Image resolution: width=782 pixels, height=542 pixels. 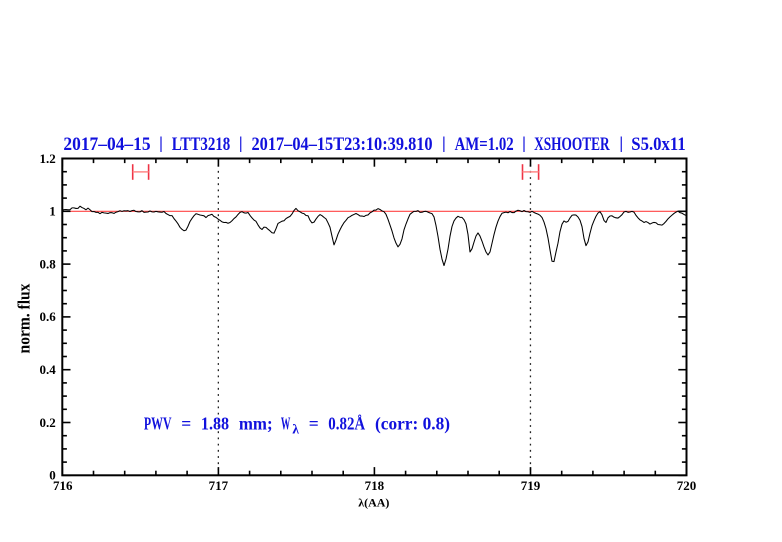 What do you see at coordinates (48, 263) in the screenshot?
I see `svg-text: 0.8` at bounding box center [48, 263].